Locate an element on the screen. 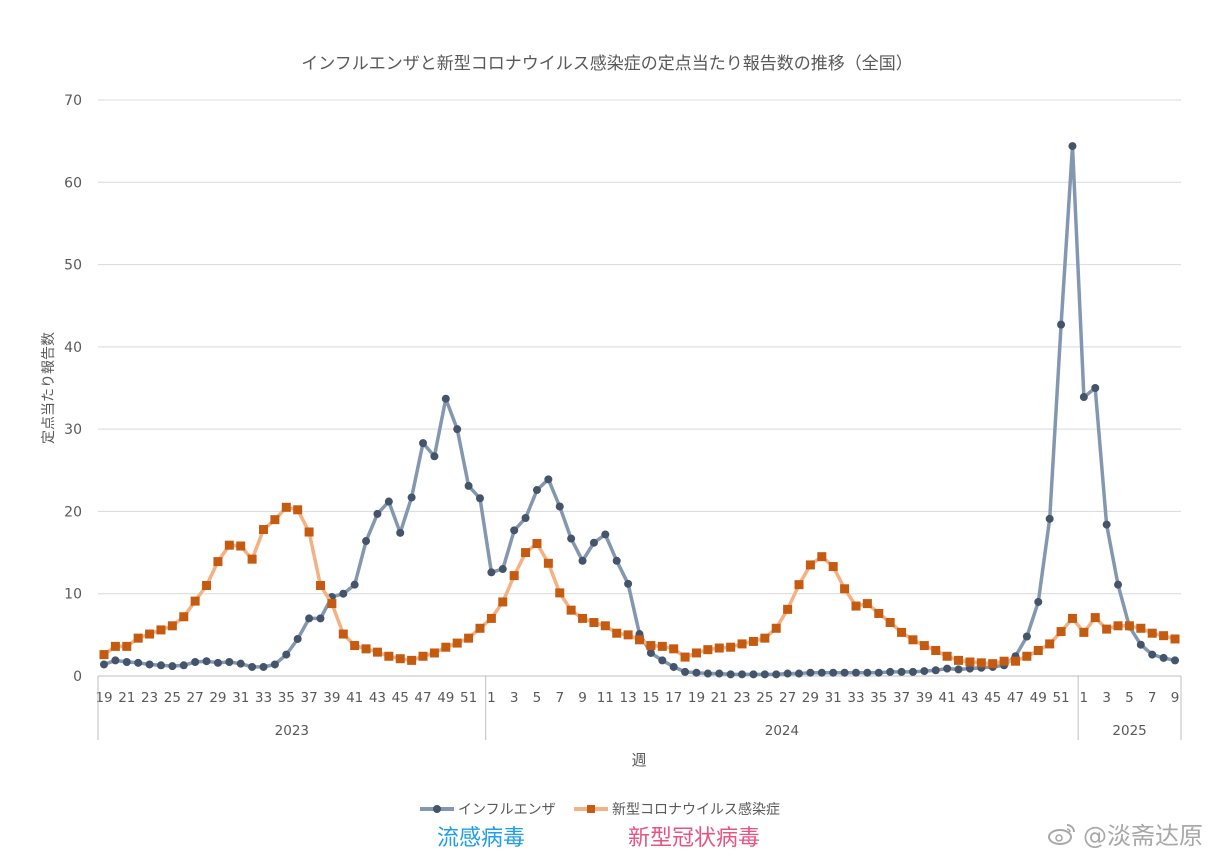  y-axis-label: 定点当たり報告数 is located at coordinates (49, 388).